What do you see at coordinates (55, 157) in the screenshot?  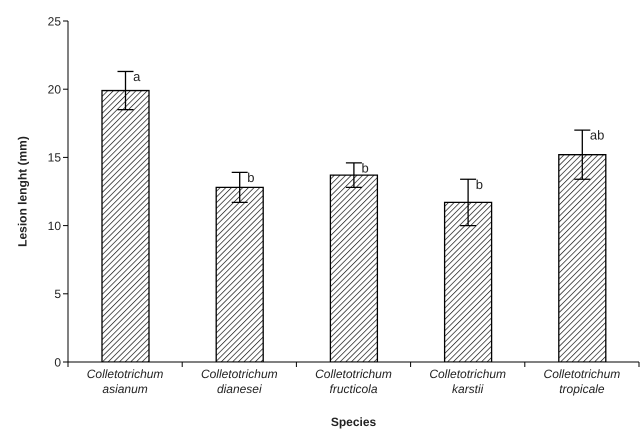 I see `y-tick-label: 15` at bounding box center [55, 157].